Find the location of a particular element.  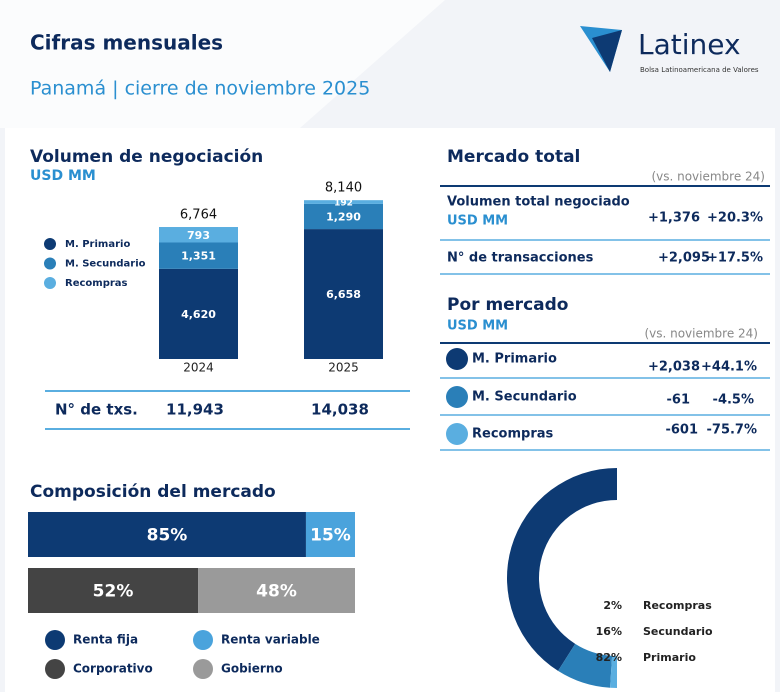

bar-label: 52% is located at coordinates (113, 592).